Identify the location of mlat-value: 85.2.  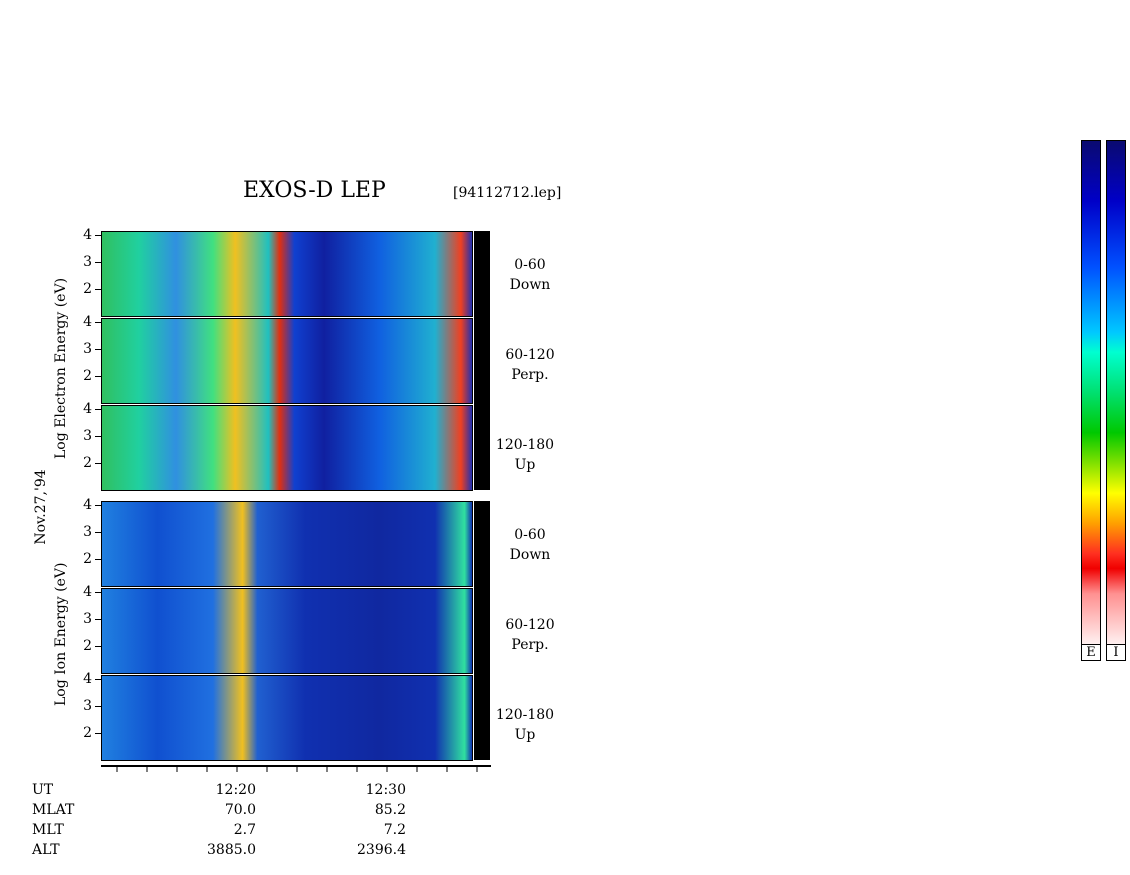
(390, 810).